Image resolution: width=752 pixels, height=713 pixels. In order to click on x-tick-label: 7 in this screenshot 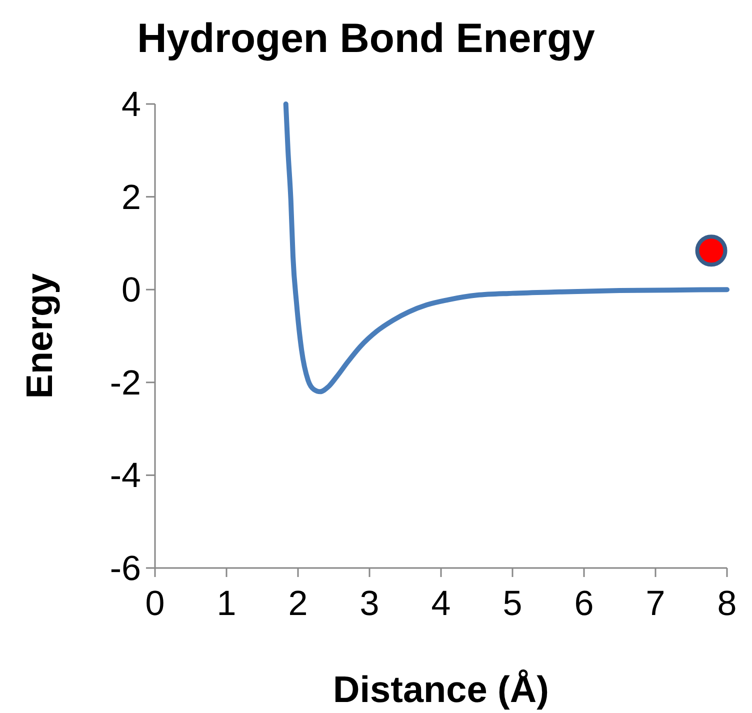, I will do `click(656, 603)`.